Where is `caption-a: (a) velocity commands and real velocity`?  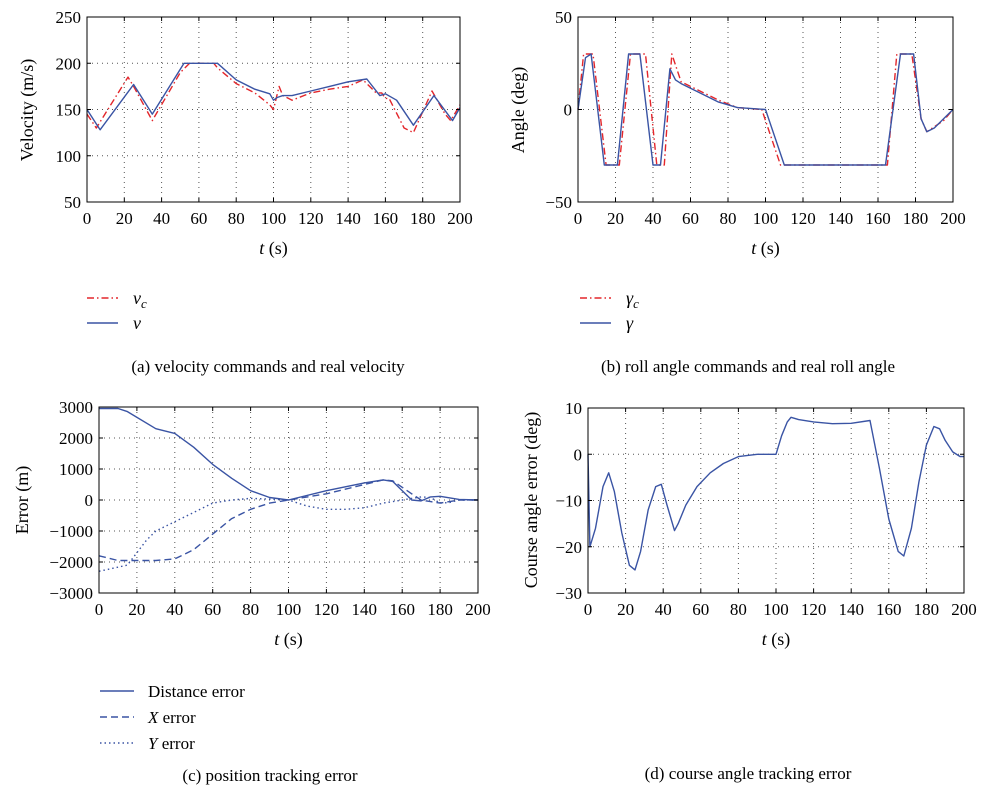 caption-a: (a) velocity commands and real velocity is located at coordinates (268, 366).